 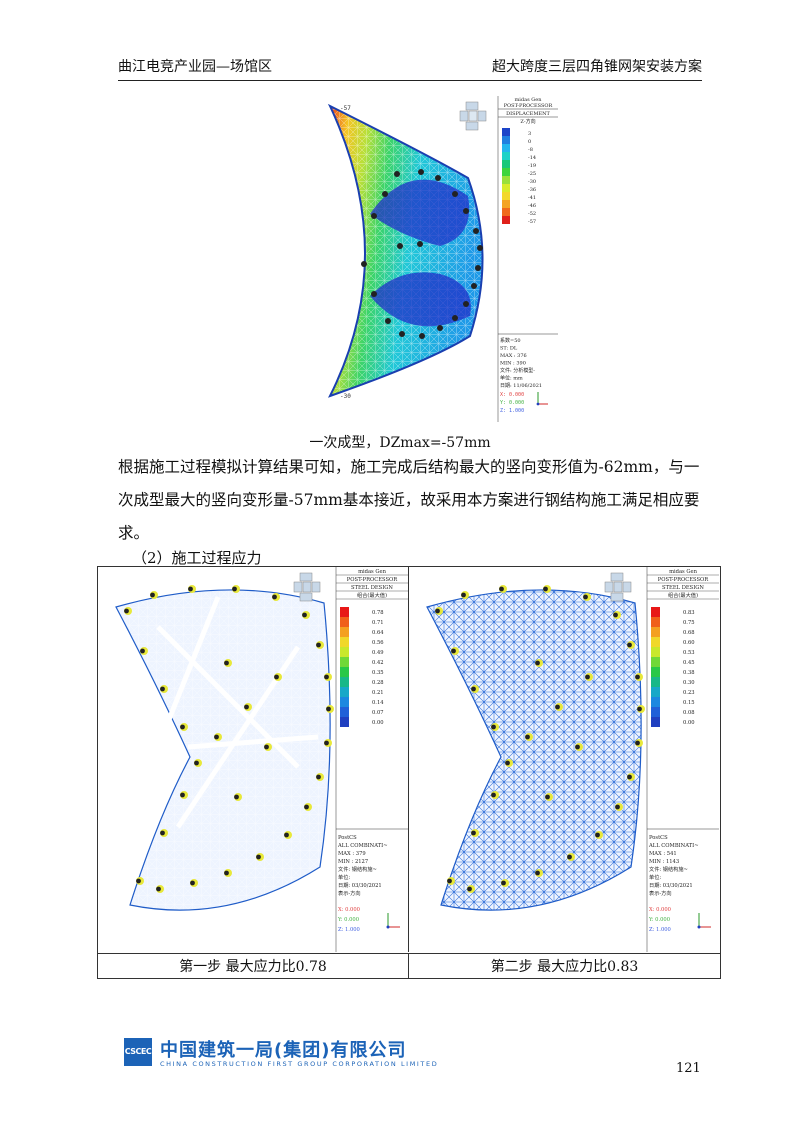 What do you see at coordinates (352, 854) in the screenshot?
I see `info-line: MAX : 379` at bounding box center [352, 854].